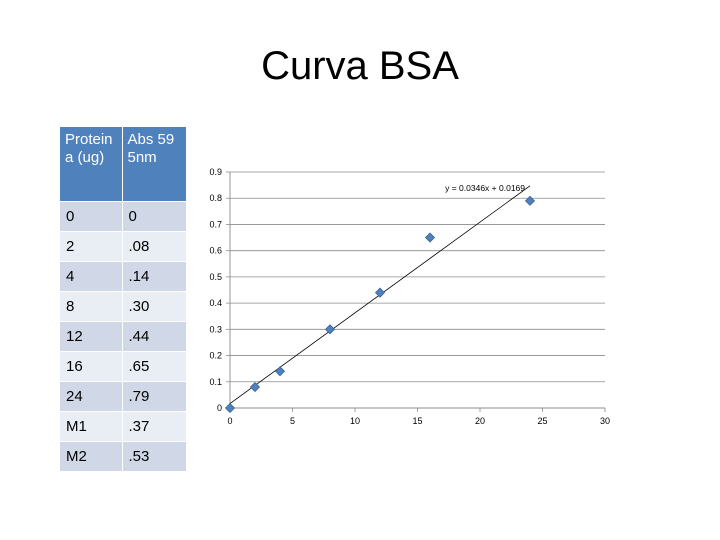 This screenshot has width=720, height=540. What do you see at coordinates (91, 246) in the screenshot?
I see `cell-protein: 2` at bounding box center [91, 246].